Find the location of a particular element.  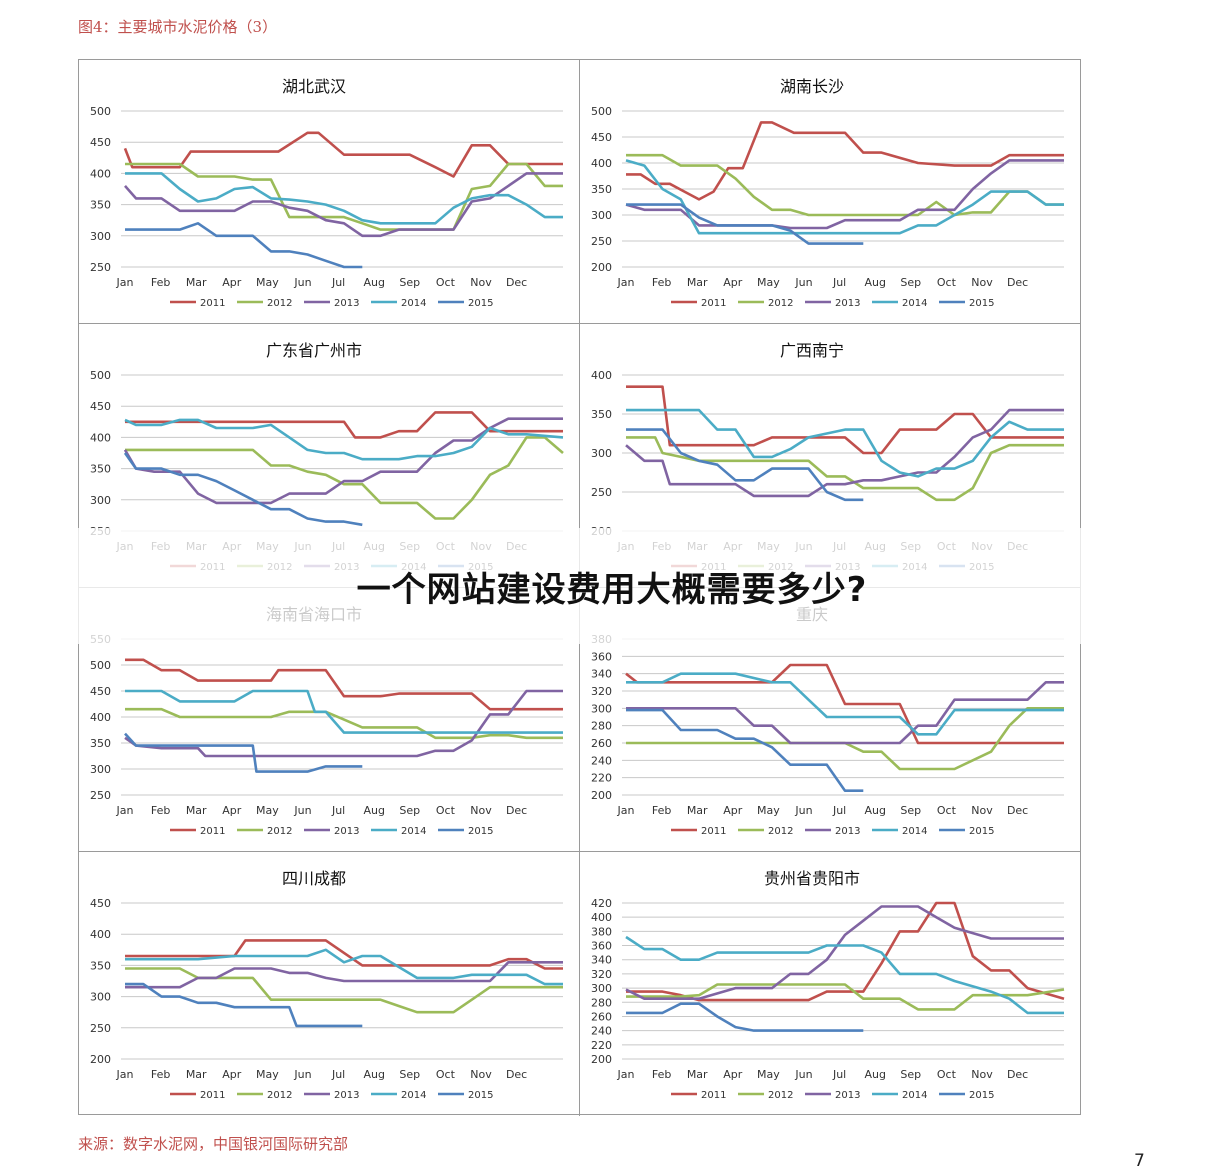

page-number: 7 is located at coordinates (1139, 1161).